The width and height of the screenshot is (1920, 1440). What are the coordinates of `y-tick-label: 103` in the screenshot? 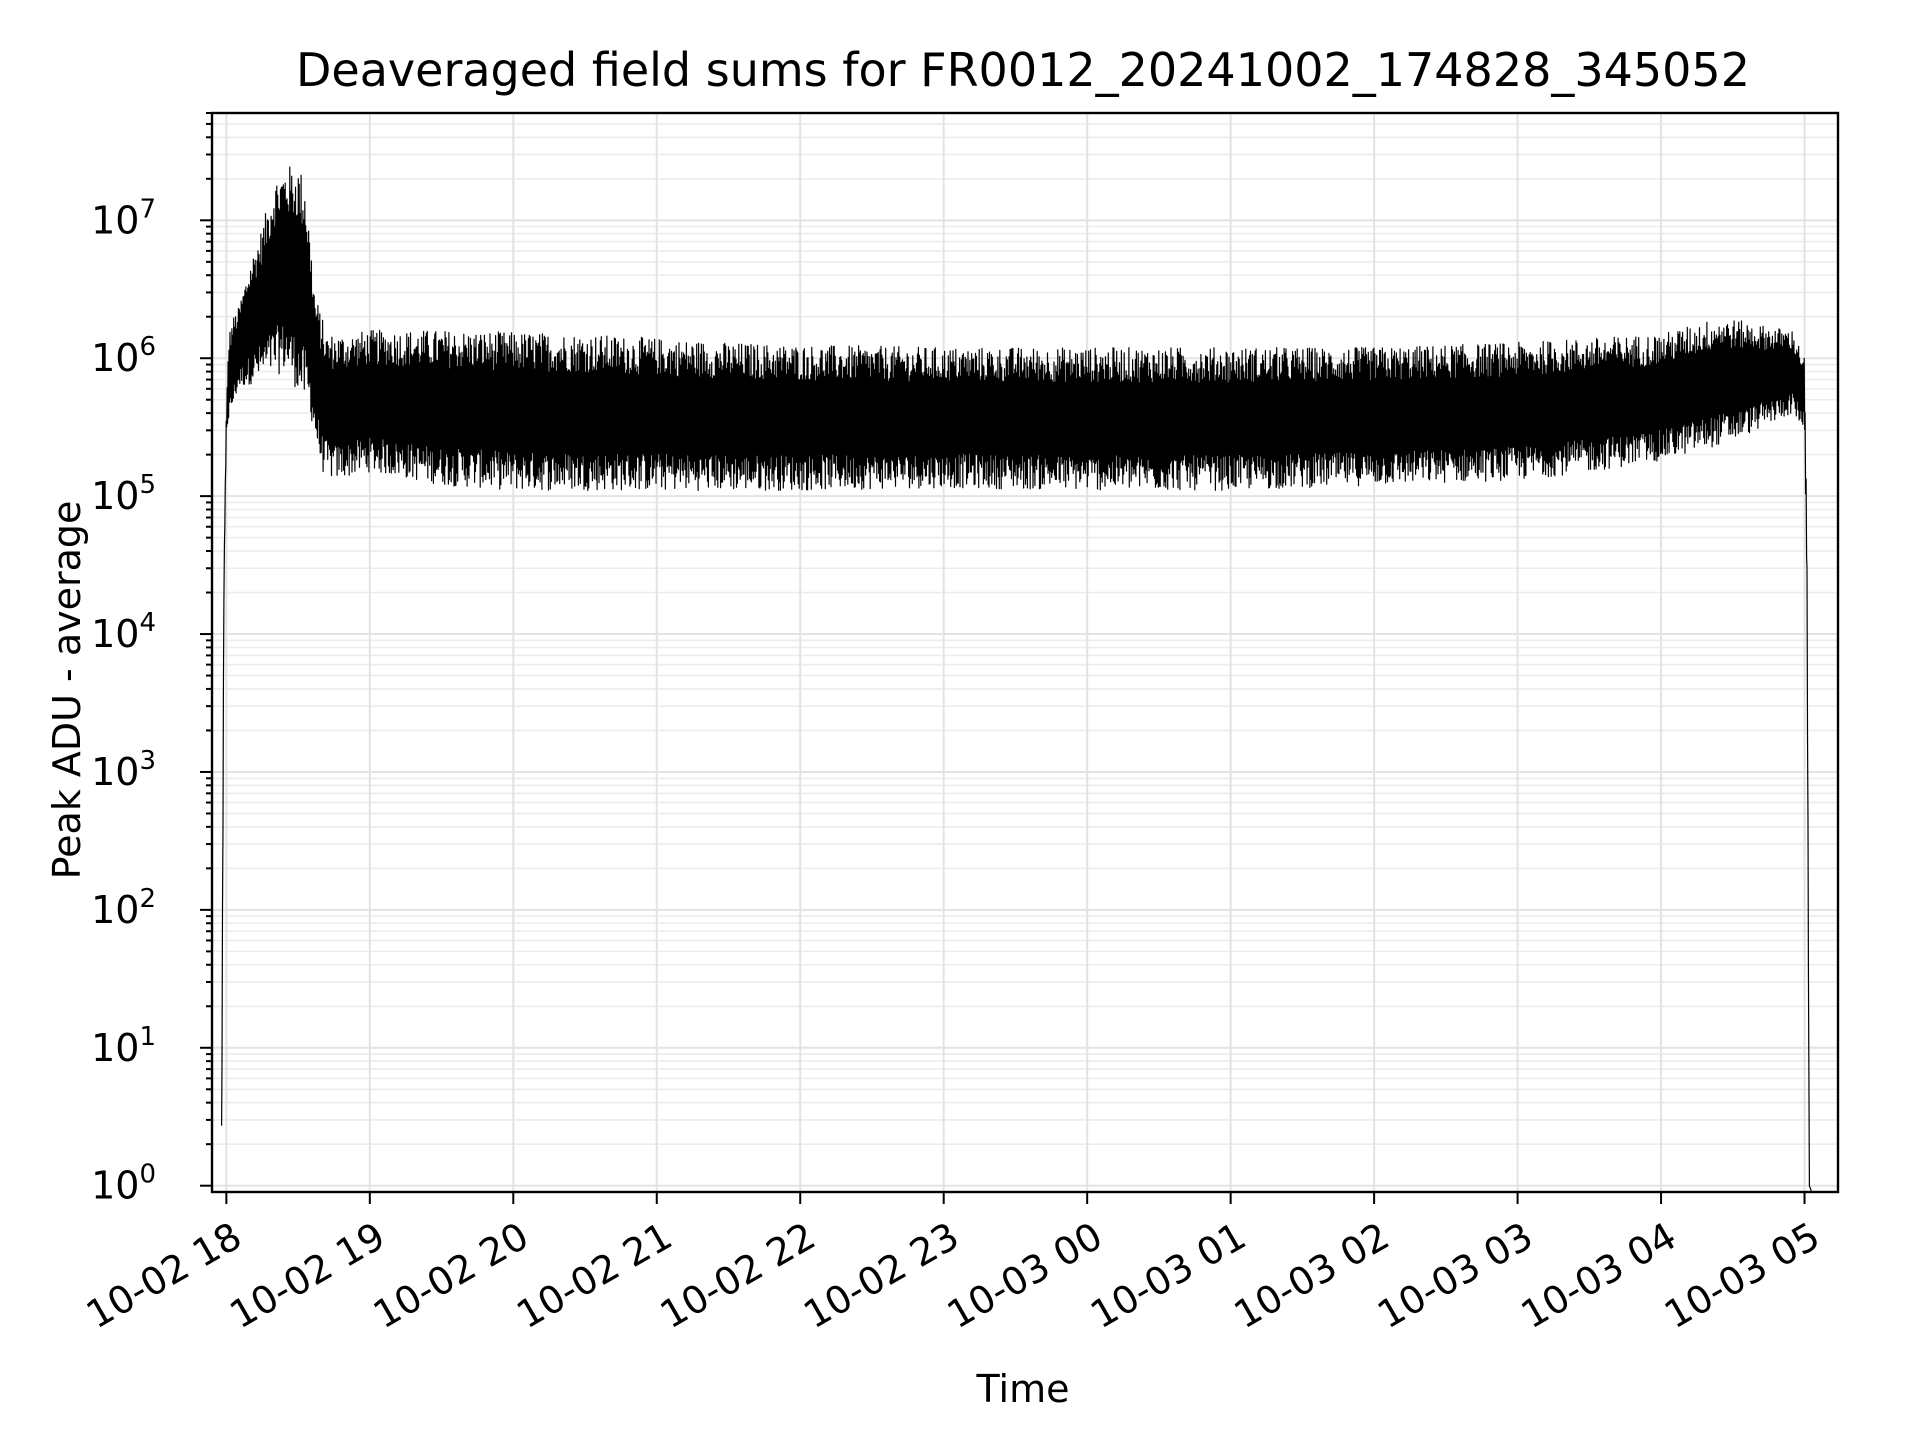 It's located at (123, 770).